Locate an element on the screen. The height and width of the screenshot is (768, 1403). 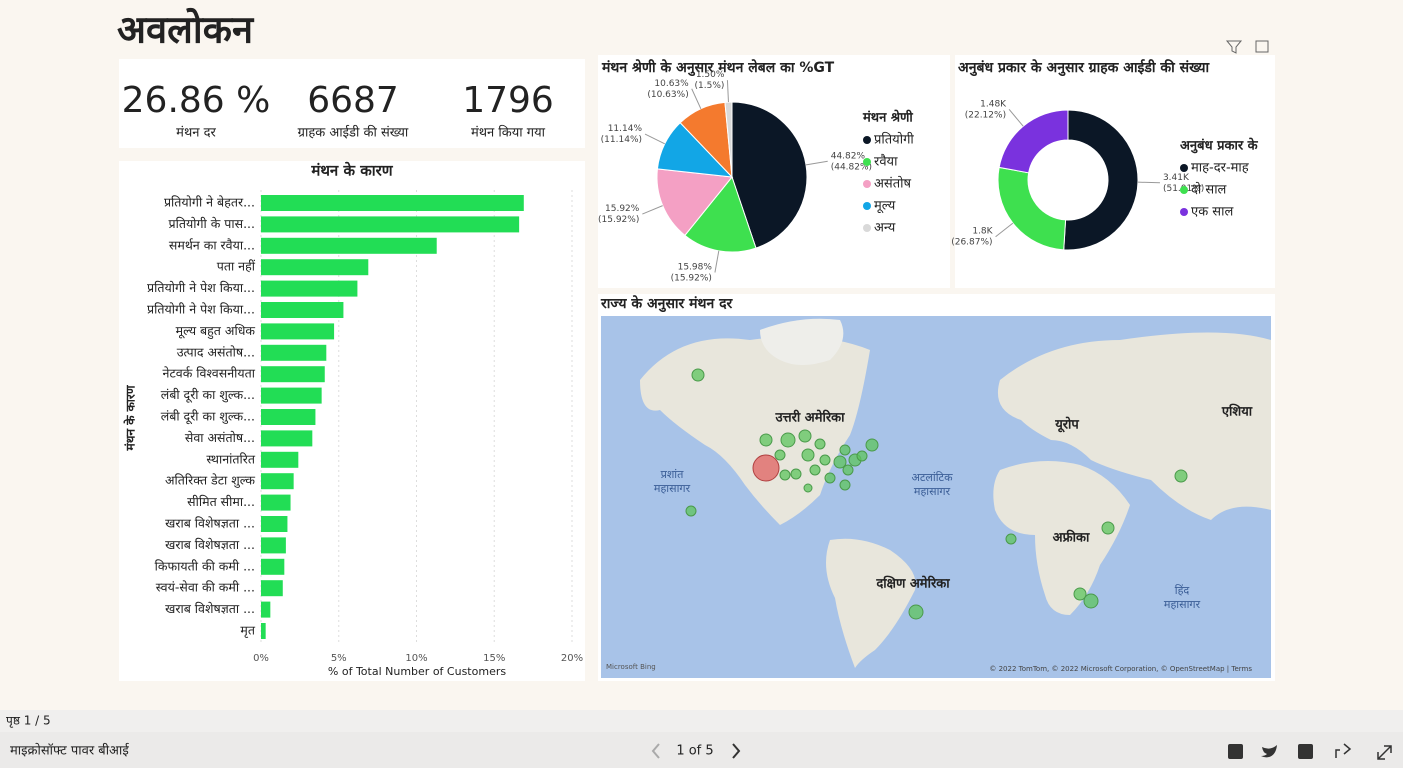
legend-label: प्रतियोगी is located at coordinates (894, 140).